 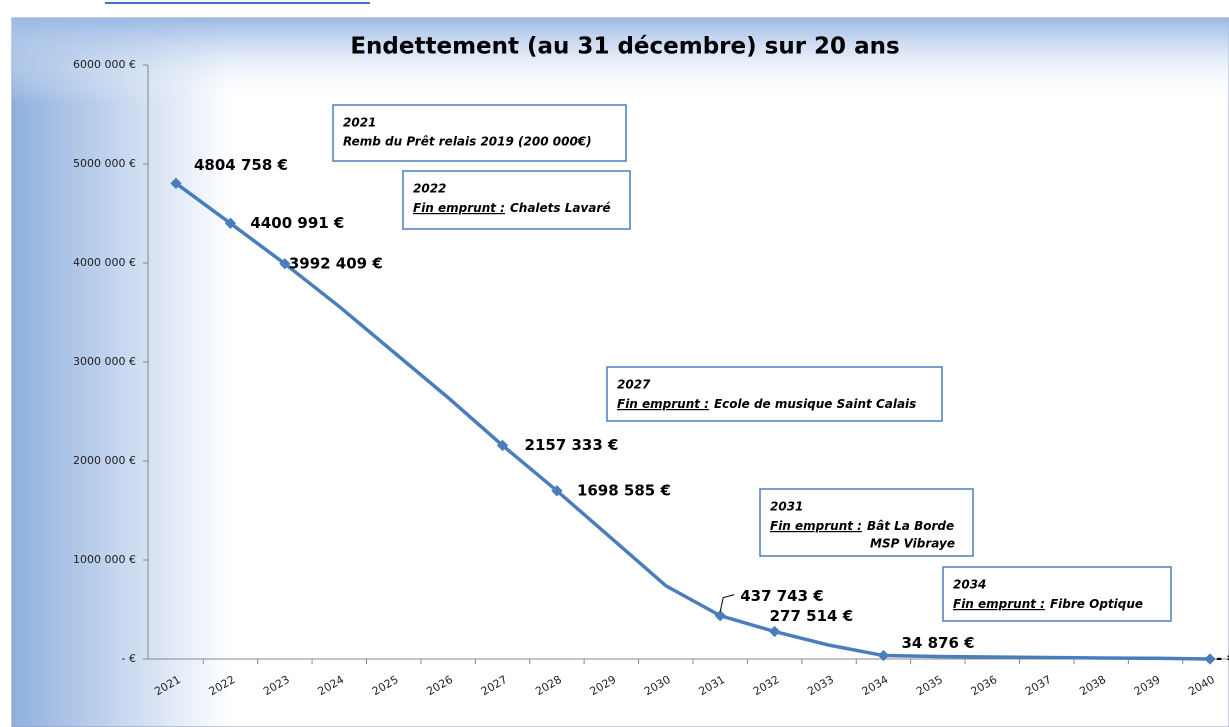 What do you see at coordinates (560, 208) in the screenshot?
I see `annotation-text: Chalets Lavaré` at bounding box center [560, 208].